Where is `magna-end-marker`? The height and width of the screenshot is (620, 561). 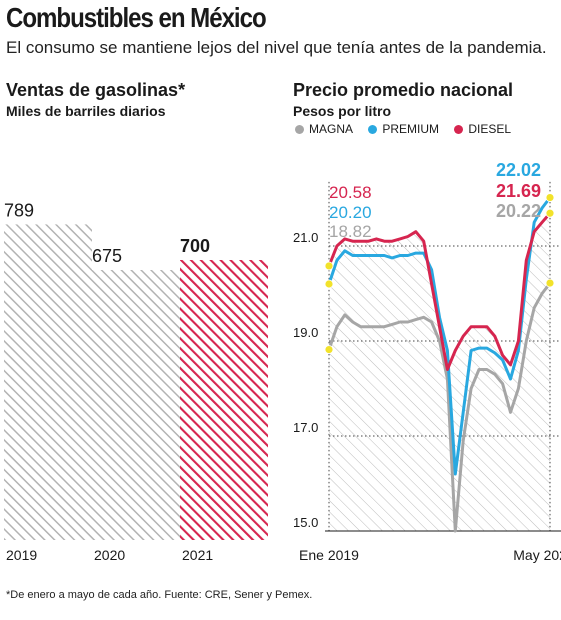
magna-end-marker is located at coordinates (550, 283).